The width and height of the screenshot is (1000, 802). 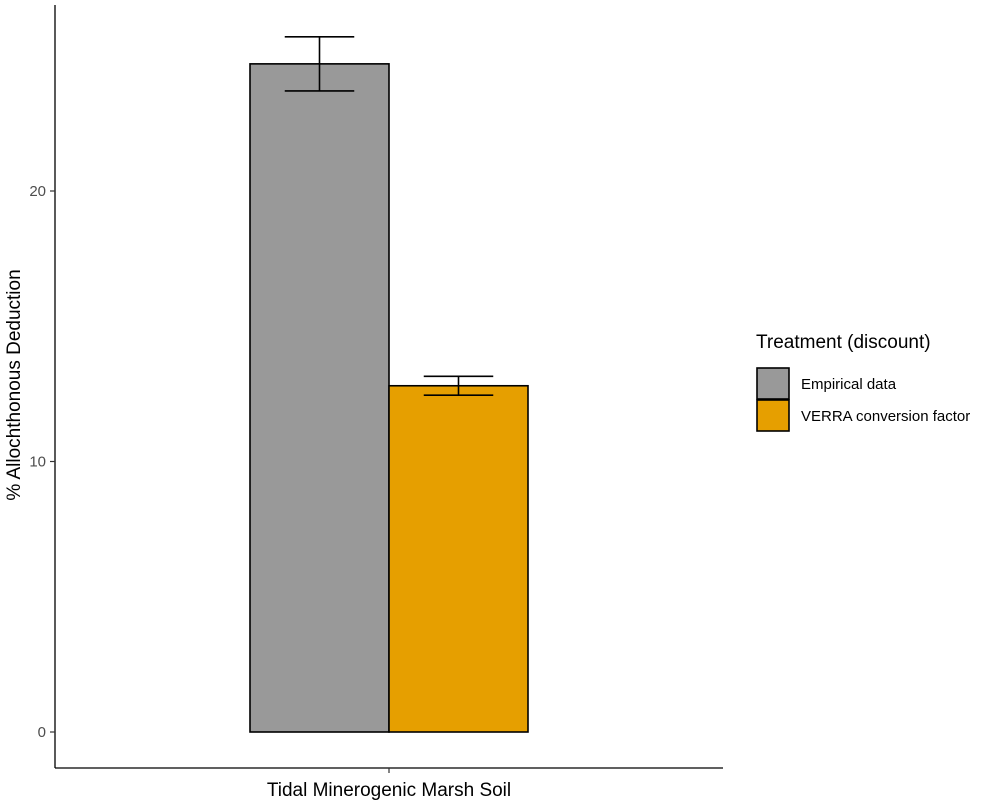 What do you see at coordinates (389, 790) in the screenshot?
I see `x-tick-label: Tidal Minerogenic Marsh Soil` at bounding box center [389, 790].